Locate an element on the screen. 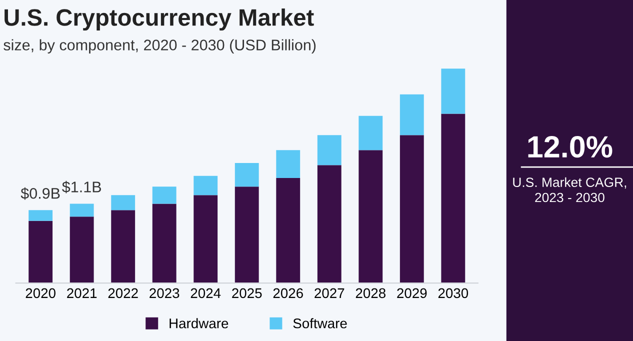  chart-subtitle: size, by component, 2020 - 2030 (USD Billion) is located at coordinates (160, 46).